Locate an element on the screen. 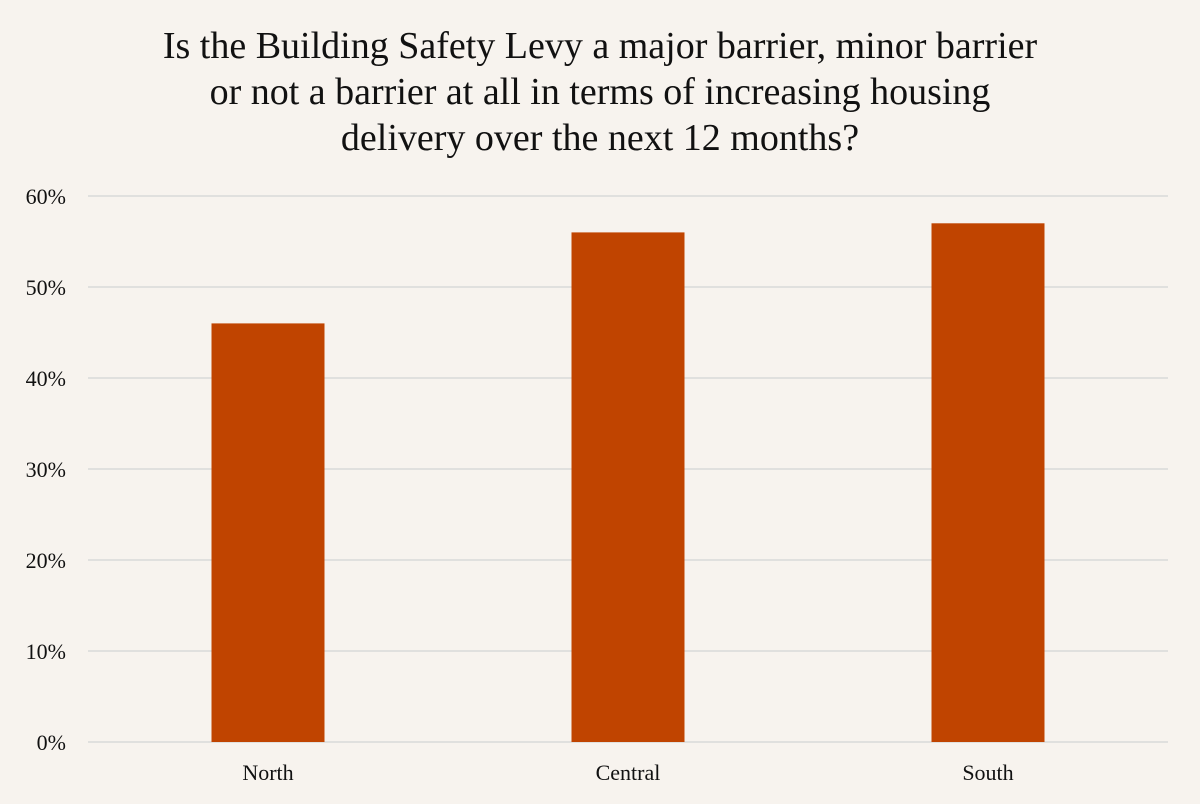 The height and width of the screenshot is (804, 1200). chart-title-line-3: delivery over the next 12 months? is located at coordinates (600, 138).